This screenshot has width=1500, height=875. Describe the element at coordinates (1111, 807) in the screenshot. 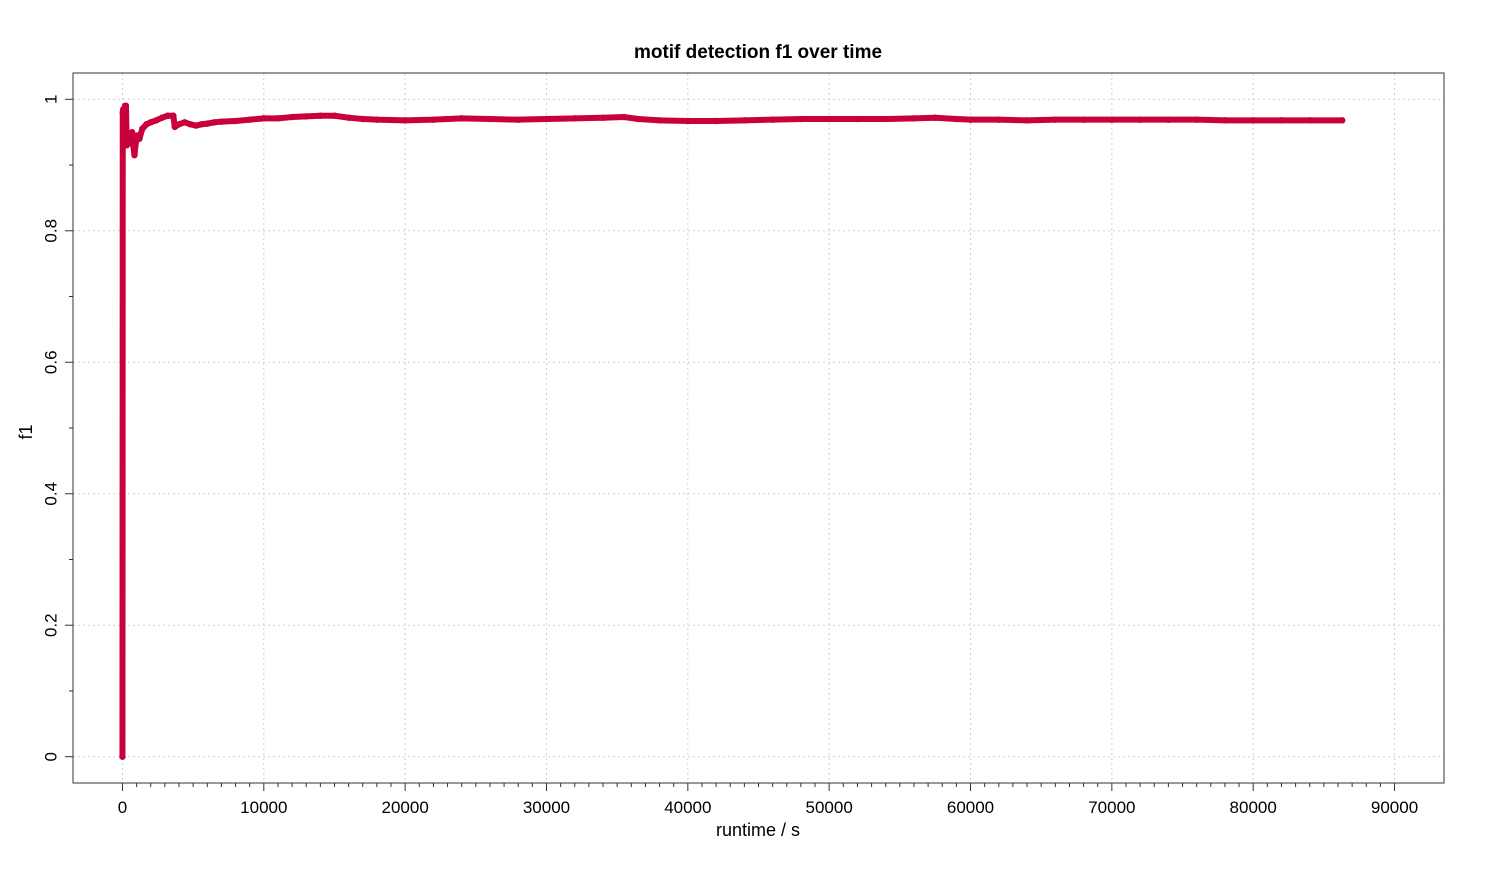

I see `x-tick-label: 70000` at that location.